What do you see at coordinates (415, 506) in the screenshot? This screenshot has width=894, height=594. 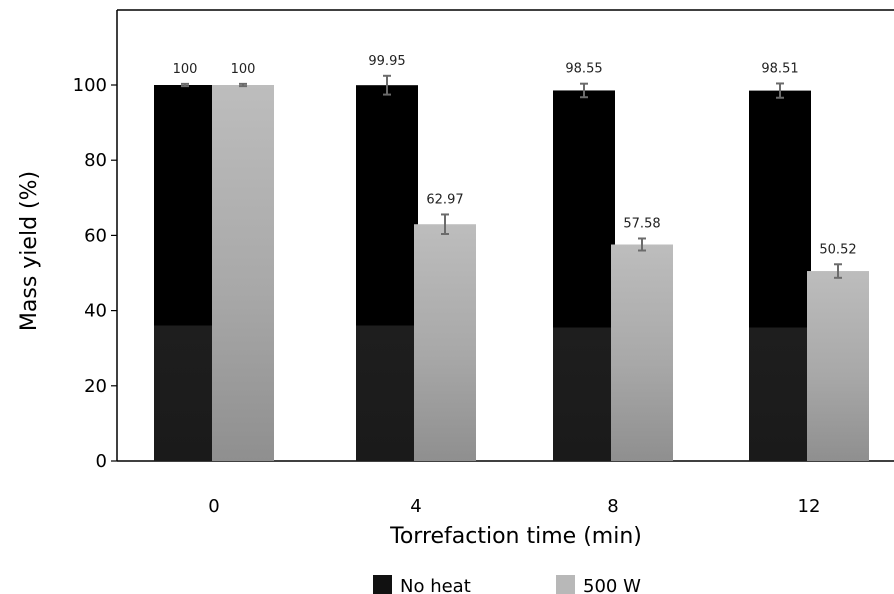 I see `x-tick-label: 4` at bounding box center [415, 506].